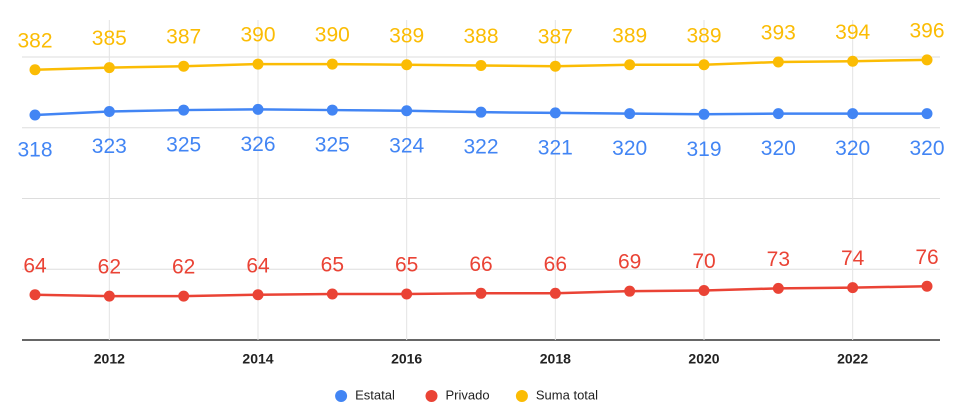 Image resolution: width=963 pixels, height=406 pixels. Describe the element at coordinates (406, 359) in the screenshot. I see `x-tick-label: 2016` at that location.